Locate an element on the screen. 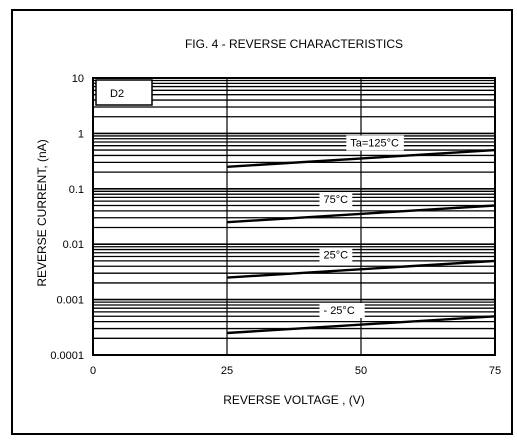  y-tick-label: 0.001 is located at coordinates (70, 301).